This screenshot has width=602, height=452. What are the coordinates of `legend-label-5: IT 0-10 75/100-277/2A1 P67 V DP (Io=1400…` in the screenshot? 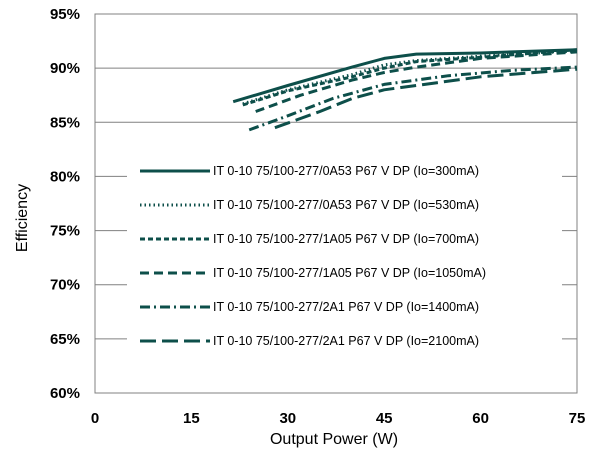 It's located at (346, 307).